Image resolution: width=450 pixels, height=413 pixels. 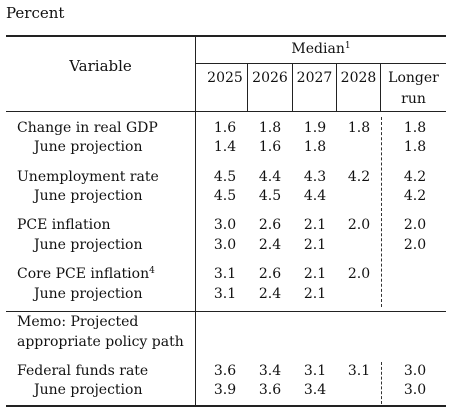 I want to click on cell-ffr-june-2025: 3.9, so click(x=225, y=390).